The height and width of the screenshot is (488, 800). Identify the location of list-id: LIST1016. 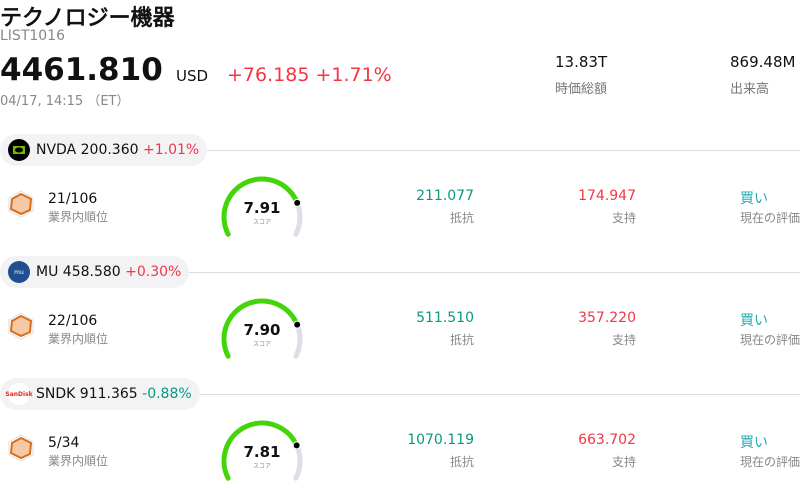
(32, 36).